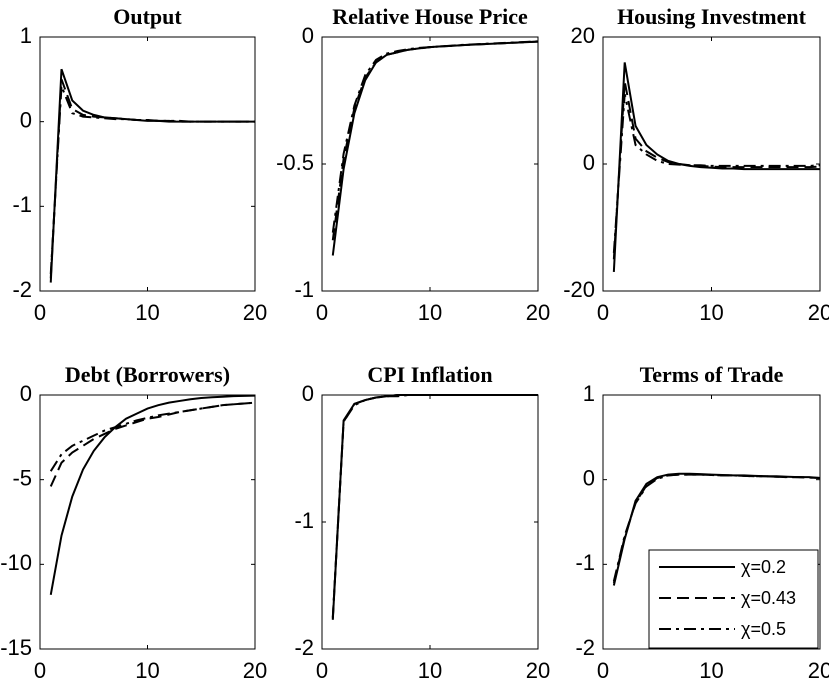 The width and height of the screenshot is (829, 697). What do you see at coordinates (16, 647) in the screenshot?
I see `y-tick-label: -15` at bounding box center [16, 647].